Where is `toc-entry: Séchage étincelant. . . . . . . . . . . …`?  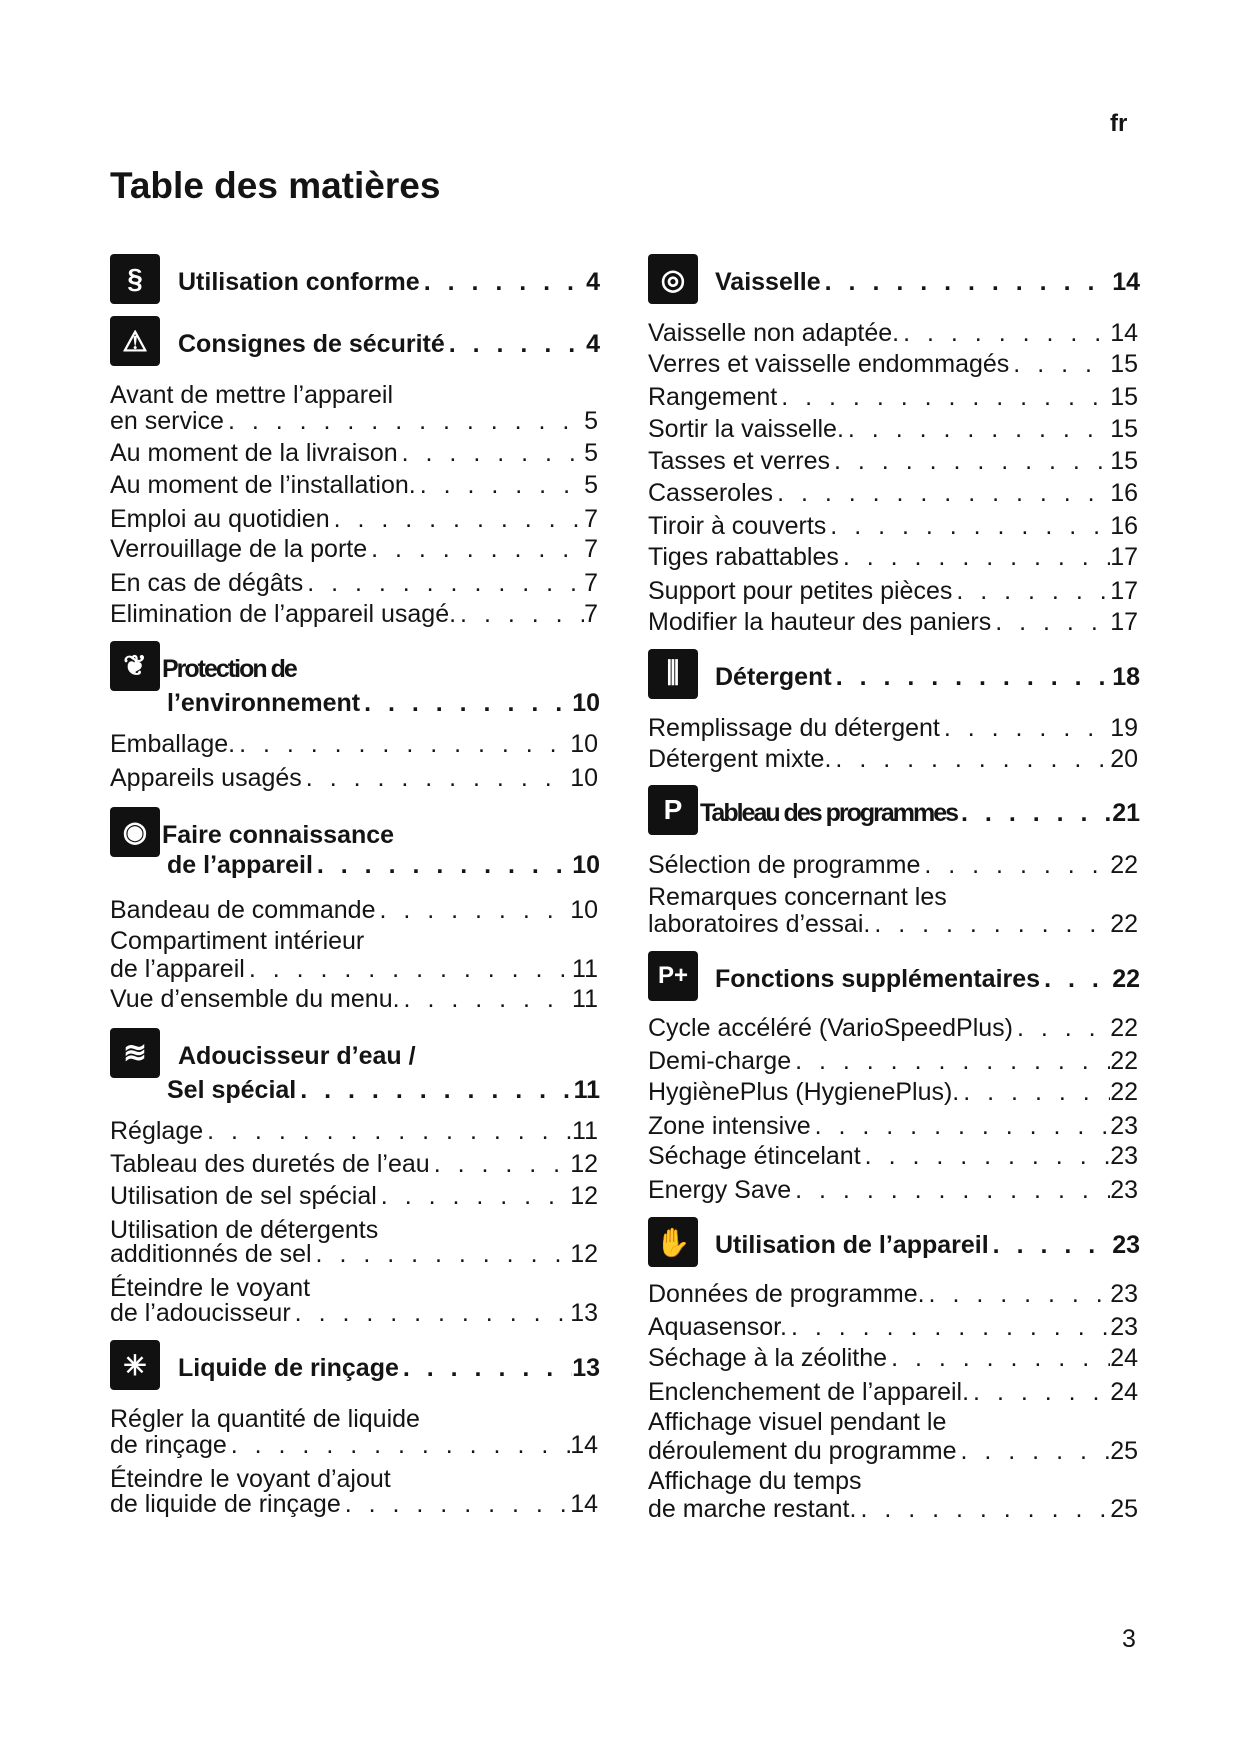
toc-entry: Séchage étincelant. . . . . . . . . . . … is located at coordinates (893, 1156).